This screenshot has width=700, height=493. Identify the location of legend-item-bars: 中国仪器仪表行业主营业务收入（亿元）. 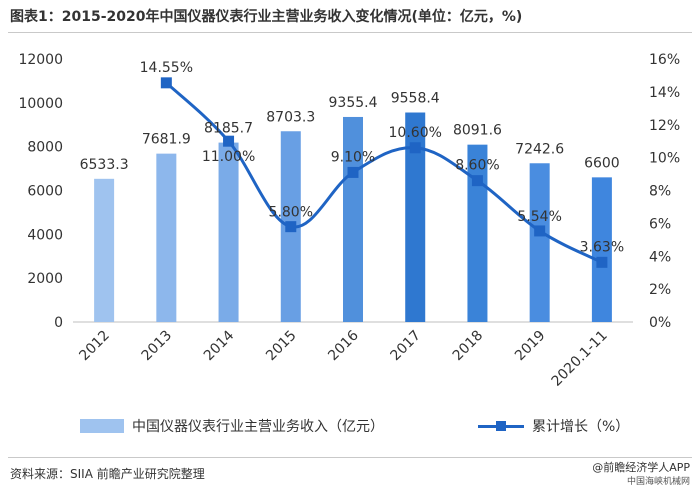
(232, 426).